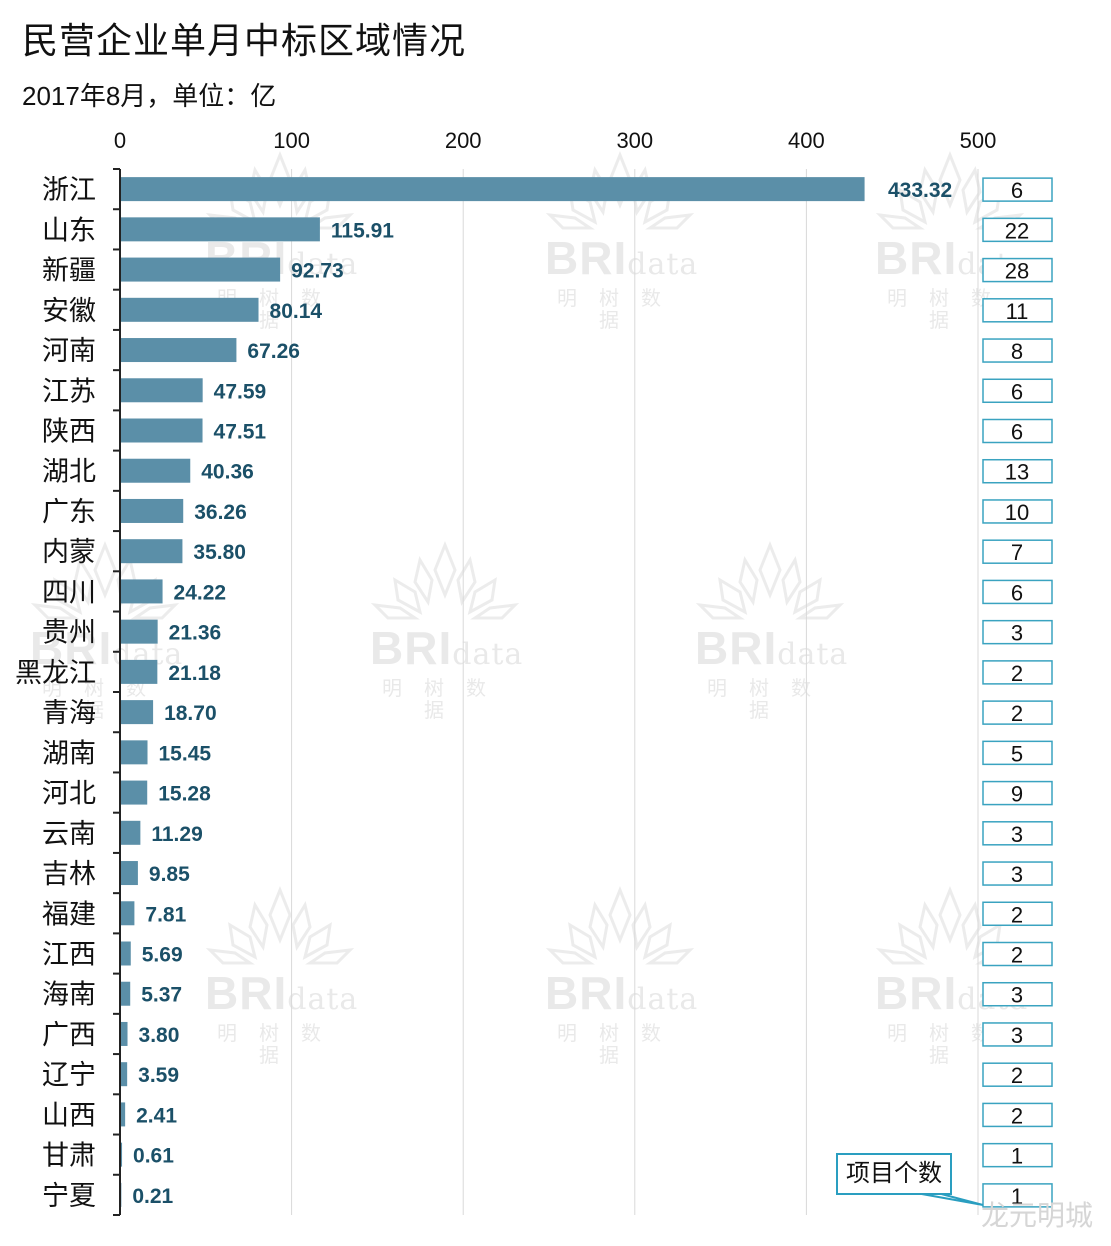 The image size is (1111, 1246). Describe the element at coordinates (920, 190) in the screenshot. I see `value-label: 433.32` at that location.